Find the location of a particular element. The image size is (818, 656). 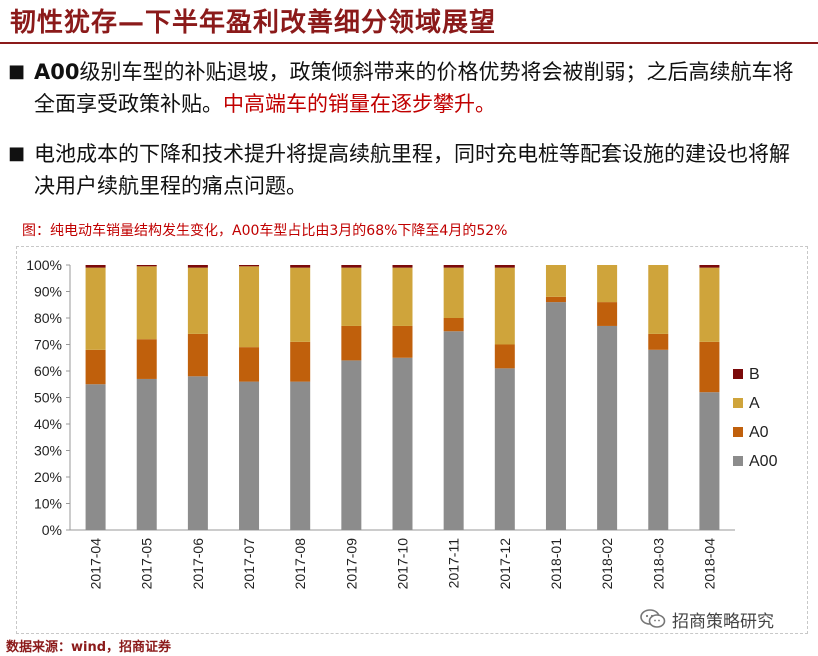

x-tick-label: 2017-04 is located at coordinates (96, 564).